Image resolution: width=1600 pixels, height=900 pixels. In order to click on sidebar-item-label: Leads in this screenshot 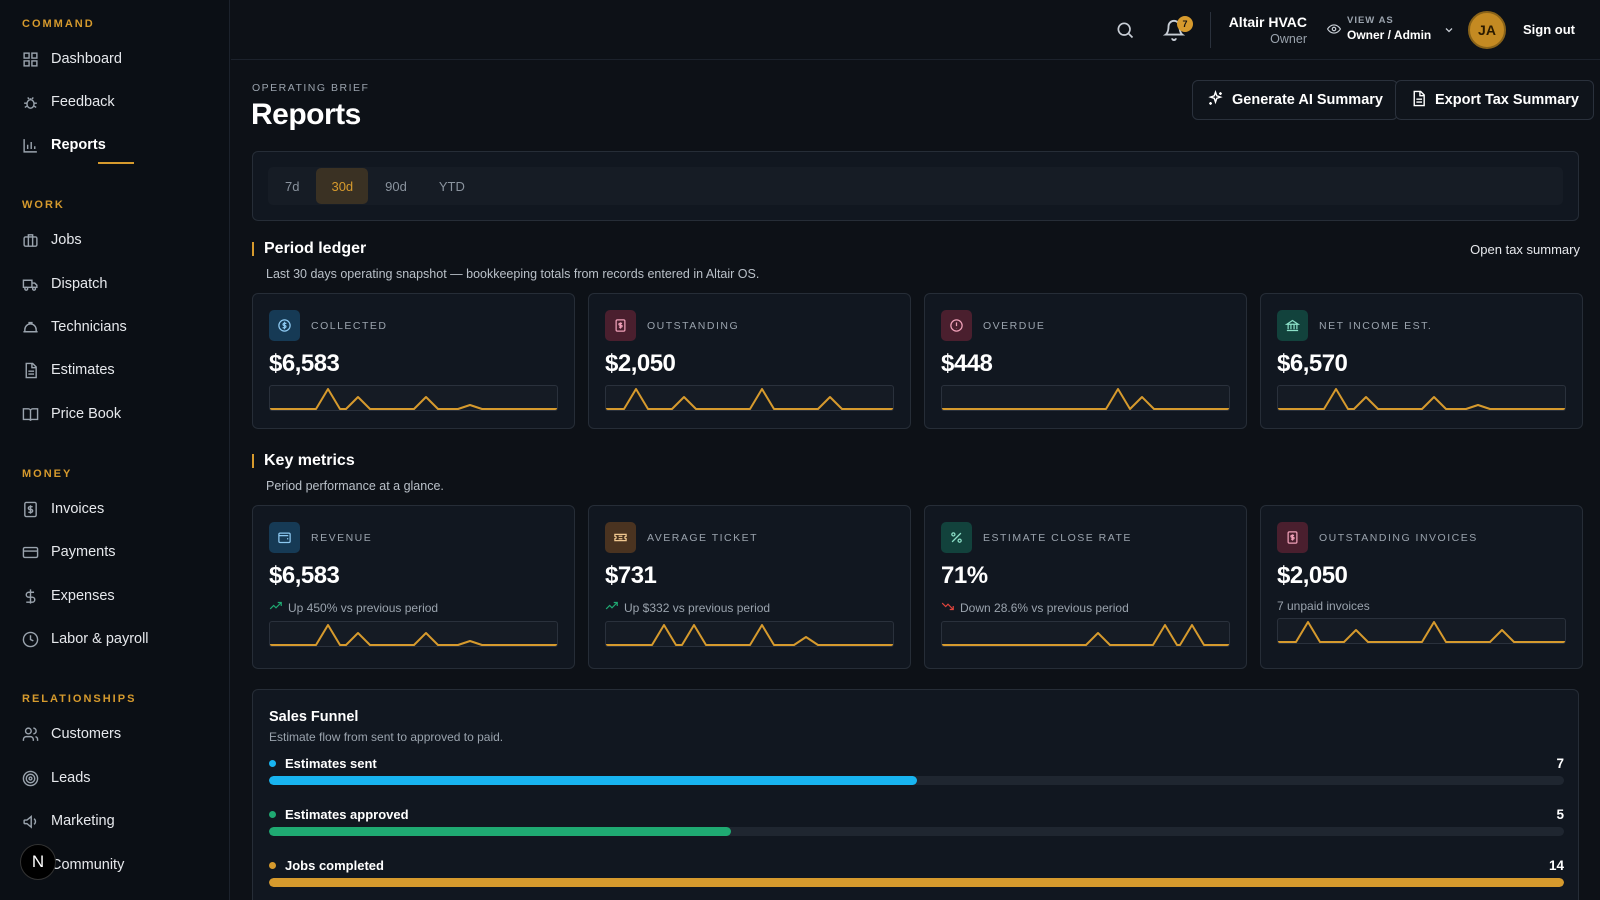, I will do `click(71, 778)`.